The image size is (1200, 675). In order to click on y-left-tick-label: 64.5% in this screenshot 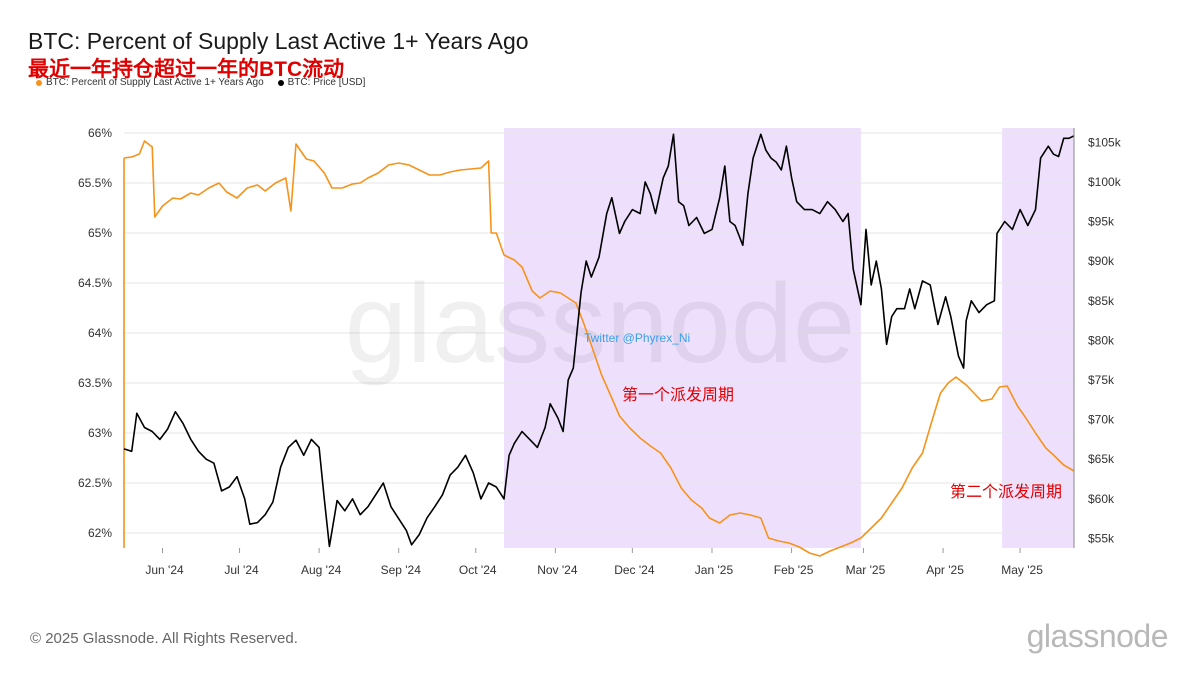, I will do `click(95, 283)`.